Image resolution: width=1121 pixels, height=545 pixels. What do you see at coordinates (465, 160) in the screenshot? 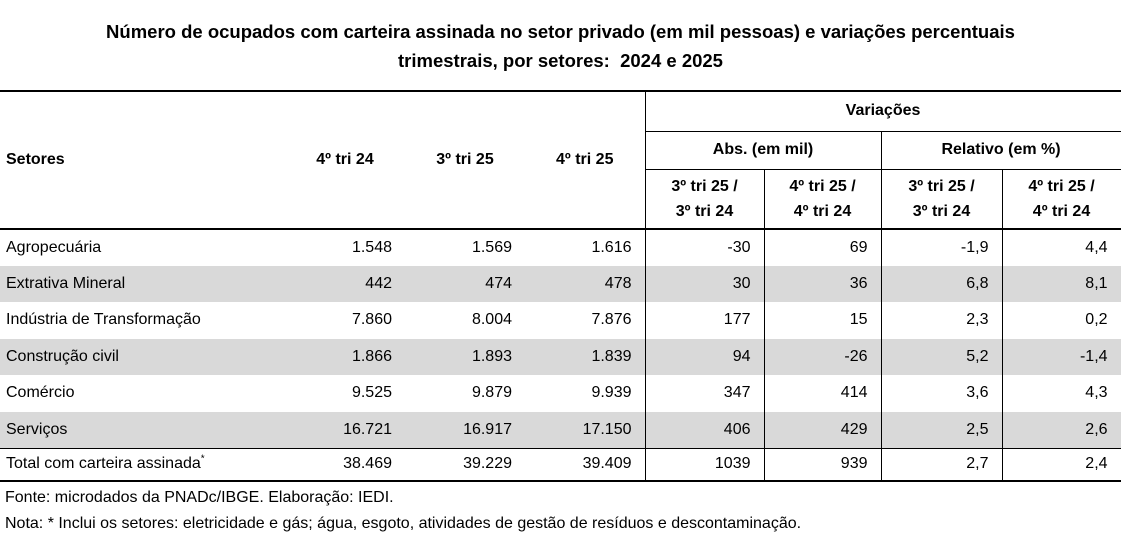
I see `column-header-3tri25: 3º tri 25` at bounding box center [465, 160].